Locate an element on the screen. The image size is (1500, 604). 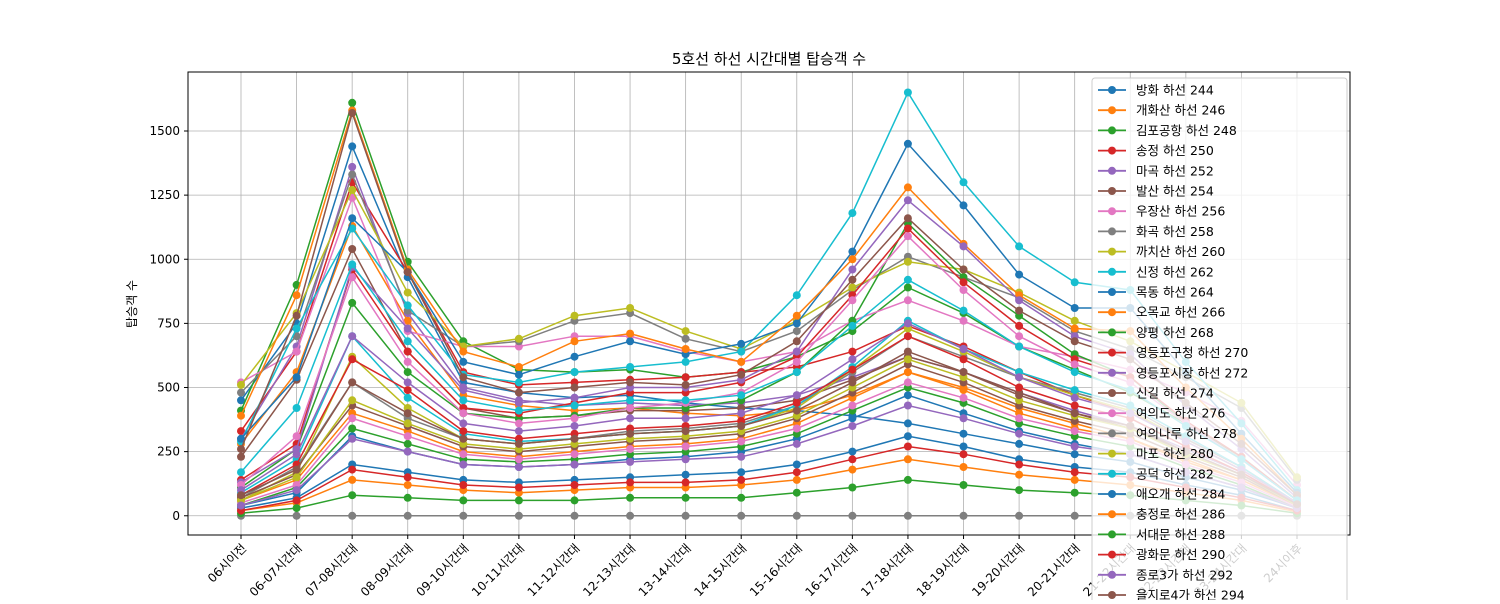
x-tick-label: 06-07시간대 is located at coordinates (276, 570).